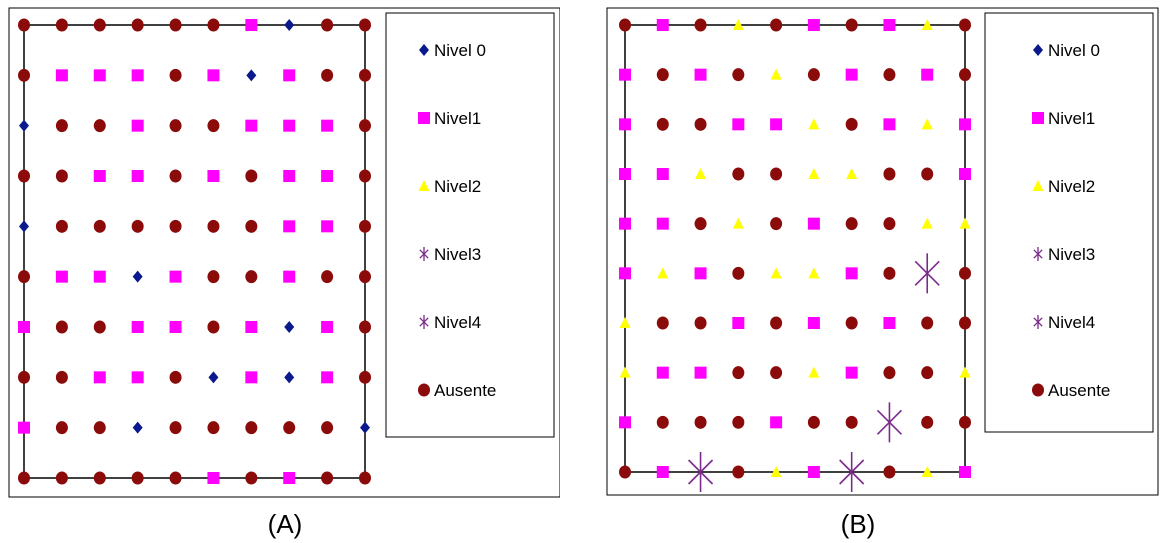 The height and width of the screenshot is (543, 1164). What do you see at coordinates (927, 24) in the screenshot?
I see `chart-b-point-r0-c8` at bounding box center [927, 24].